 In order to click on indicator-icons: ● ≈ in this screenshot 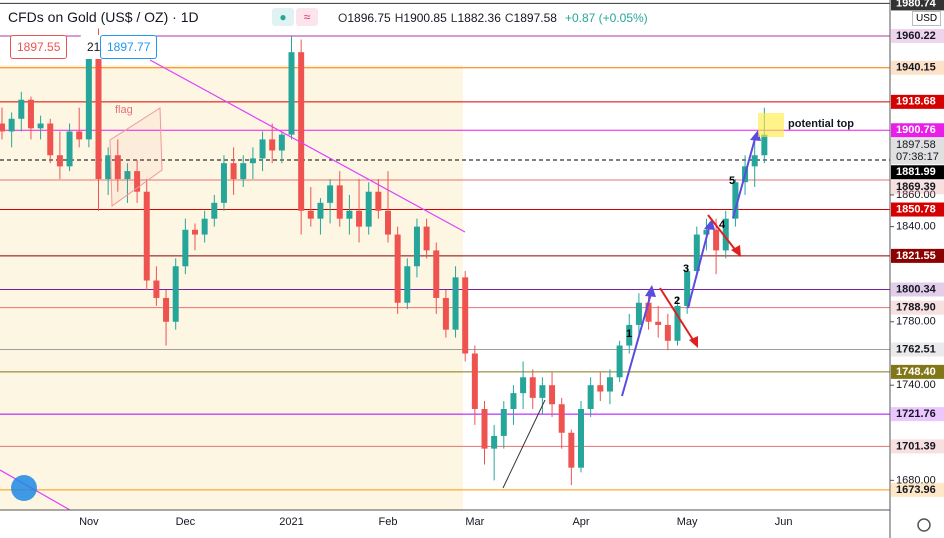, I will do `click(295, 17)`.